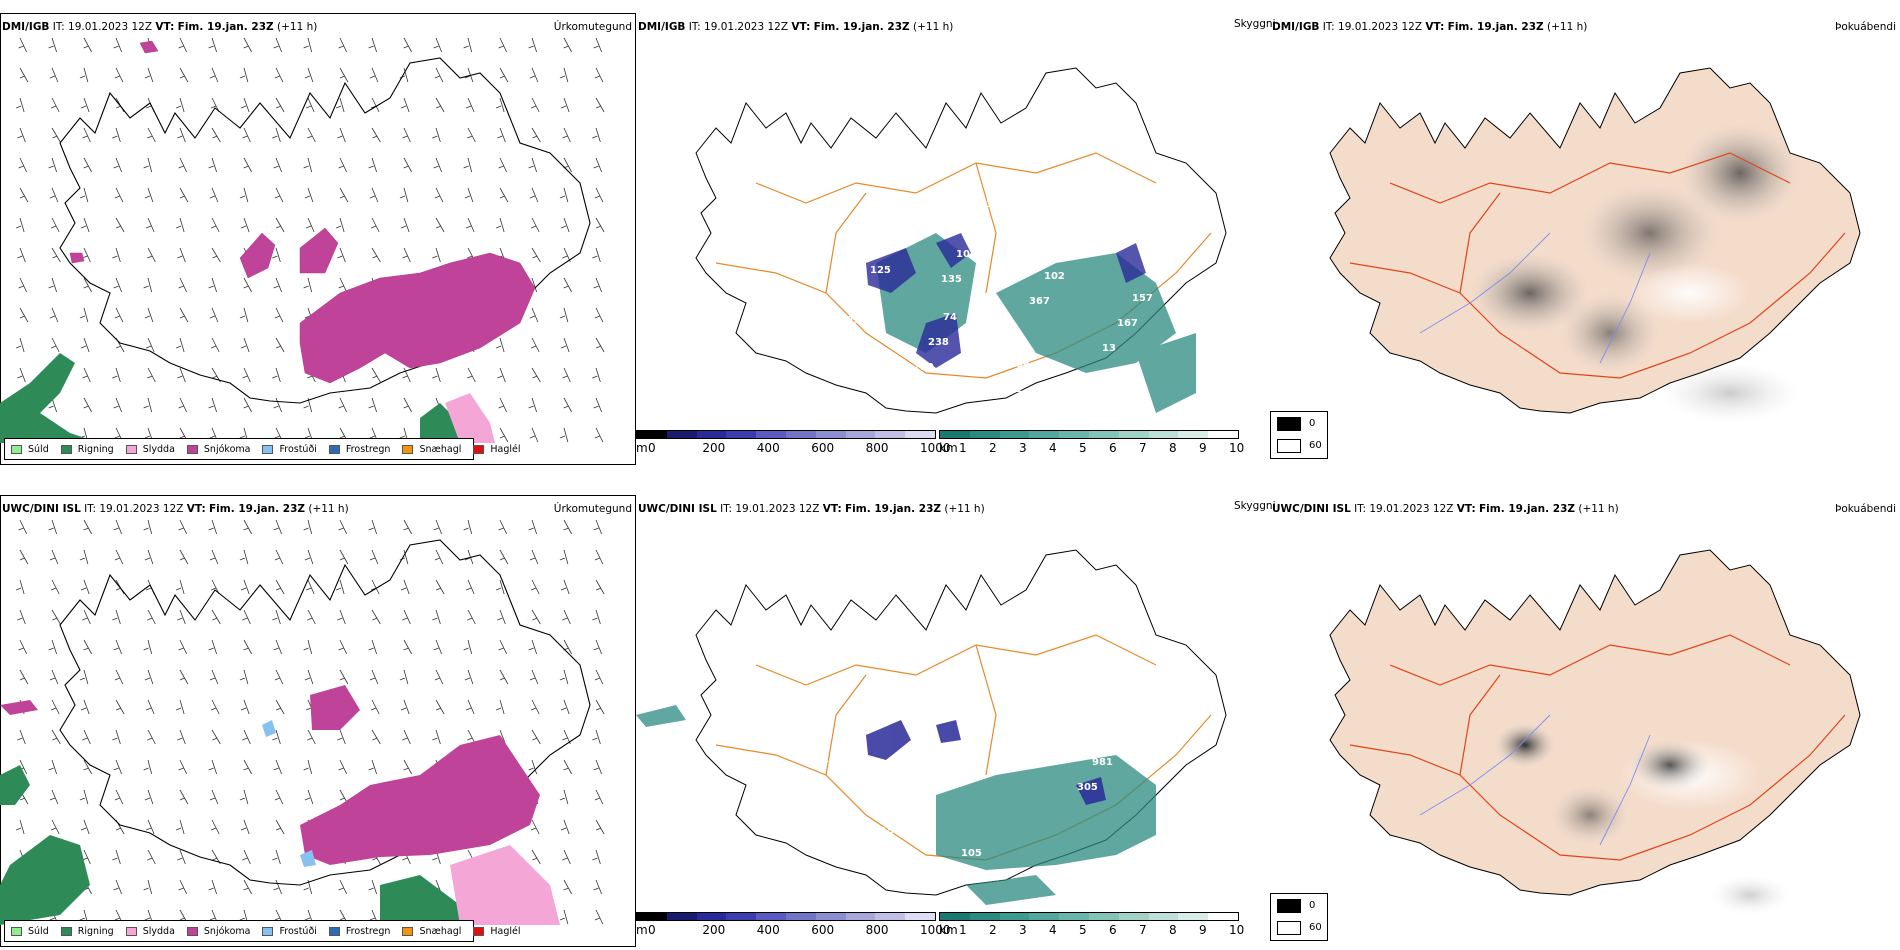 This screenshot has width=1900, height=950. I want to click on visibility-value-label: 257, so click(865, 295).